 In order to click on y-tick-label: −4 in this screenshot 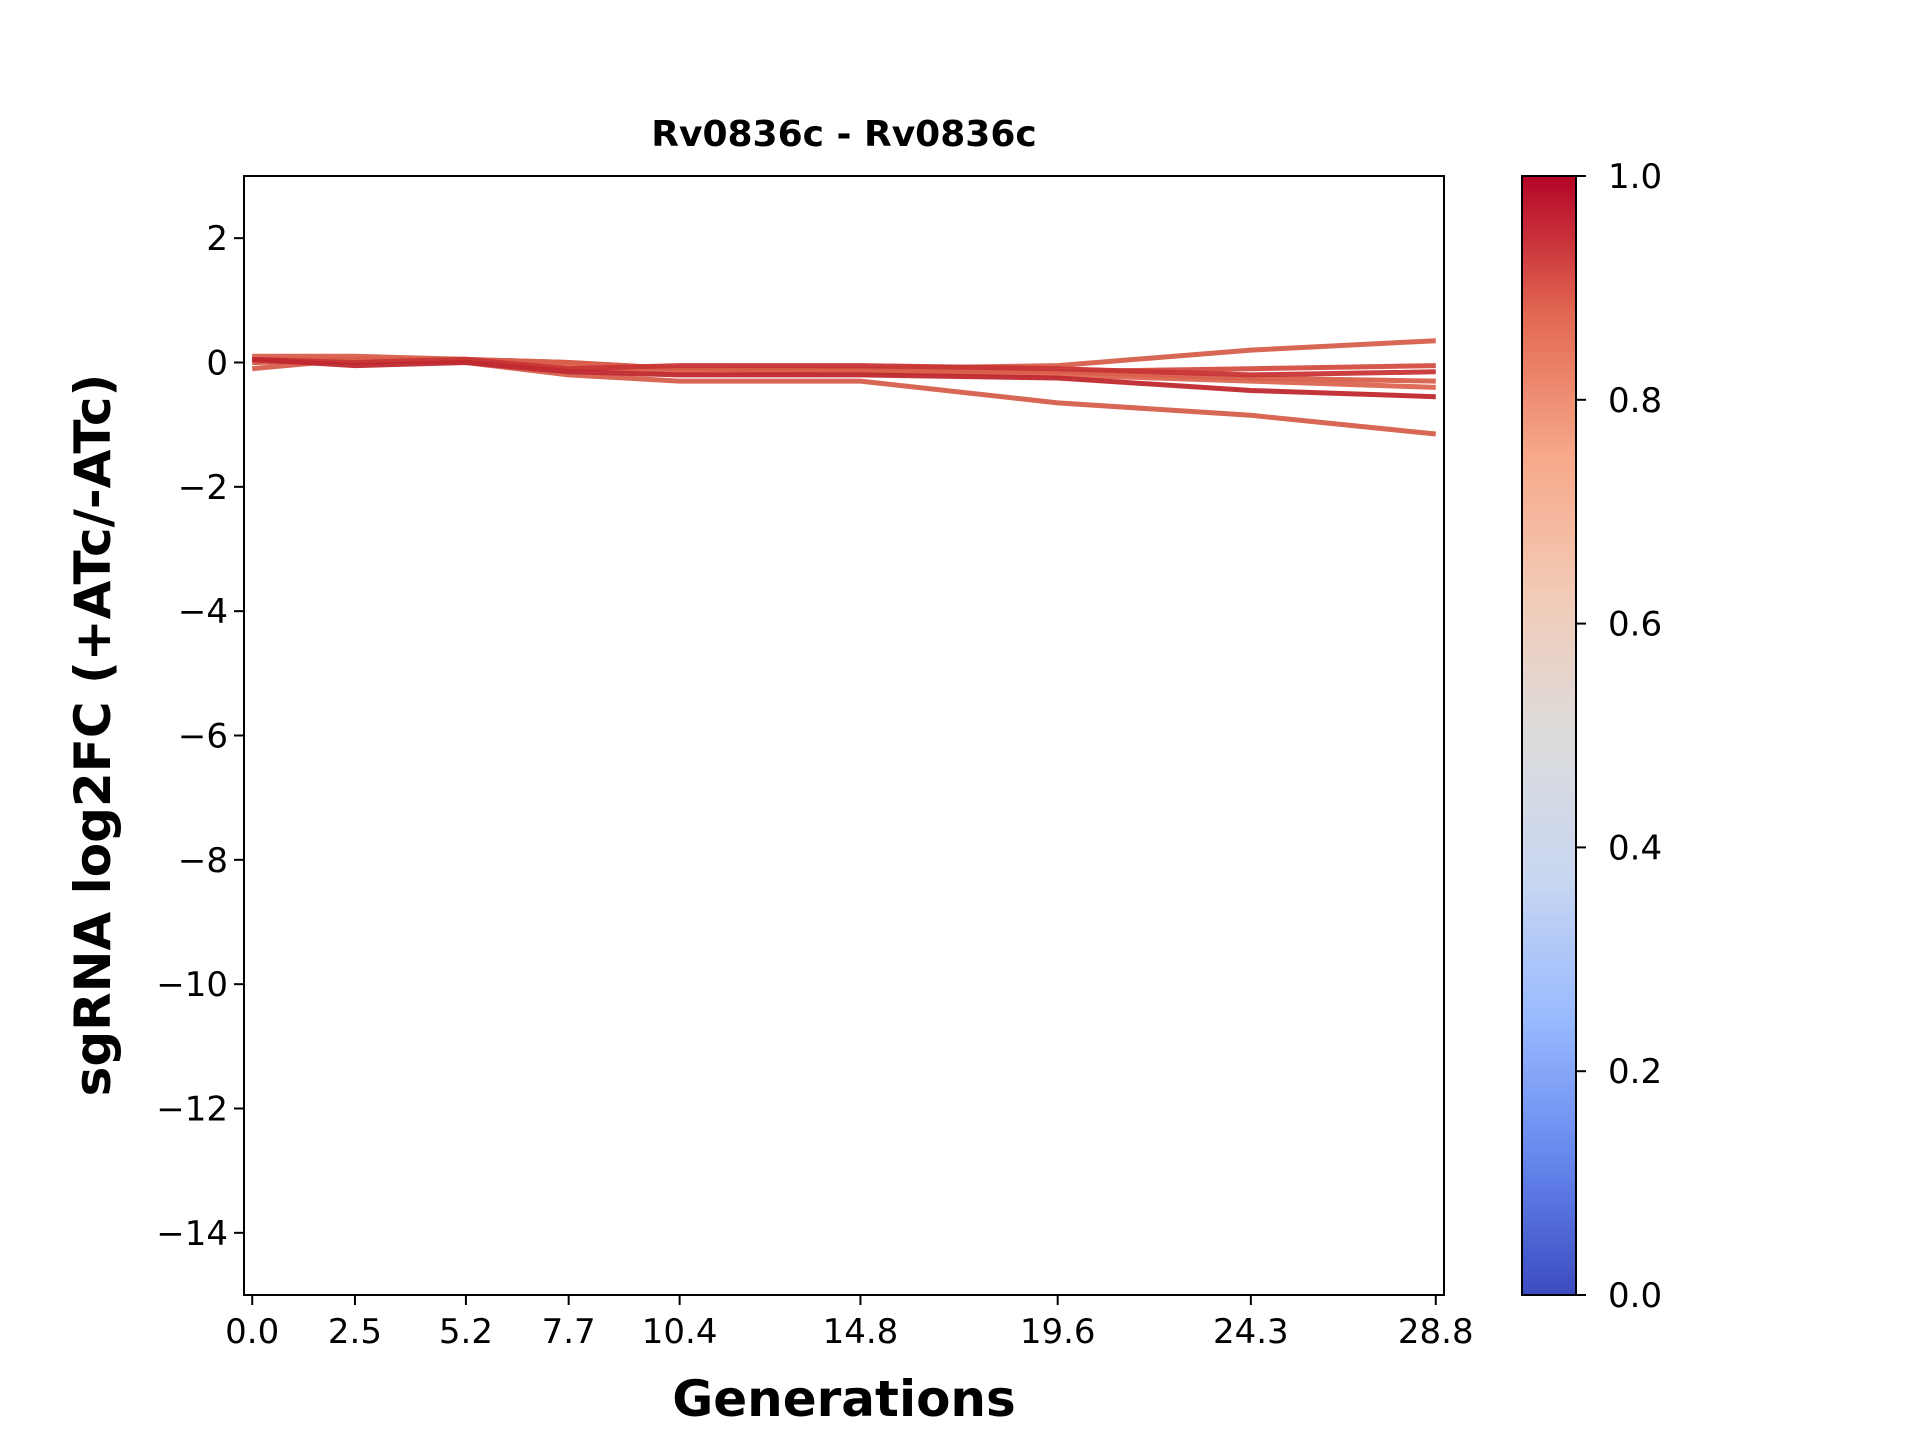, I will do `click(203, 612)`.